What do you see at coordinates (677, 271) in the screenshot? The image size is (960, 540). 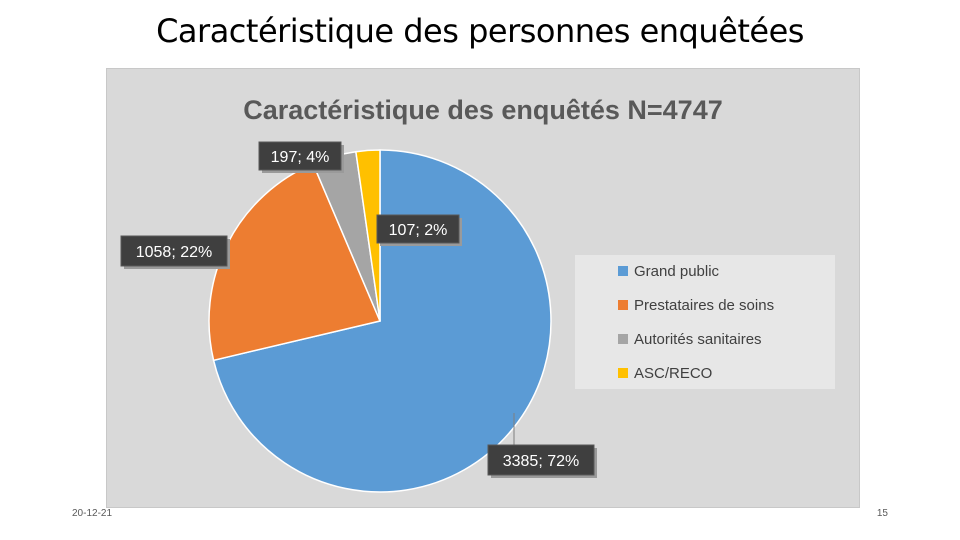 I see `legend-label: Grand public` at bounding box center [677, 271].